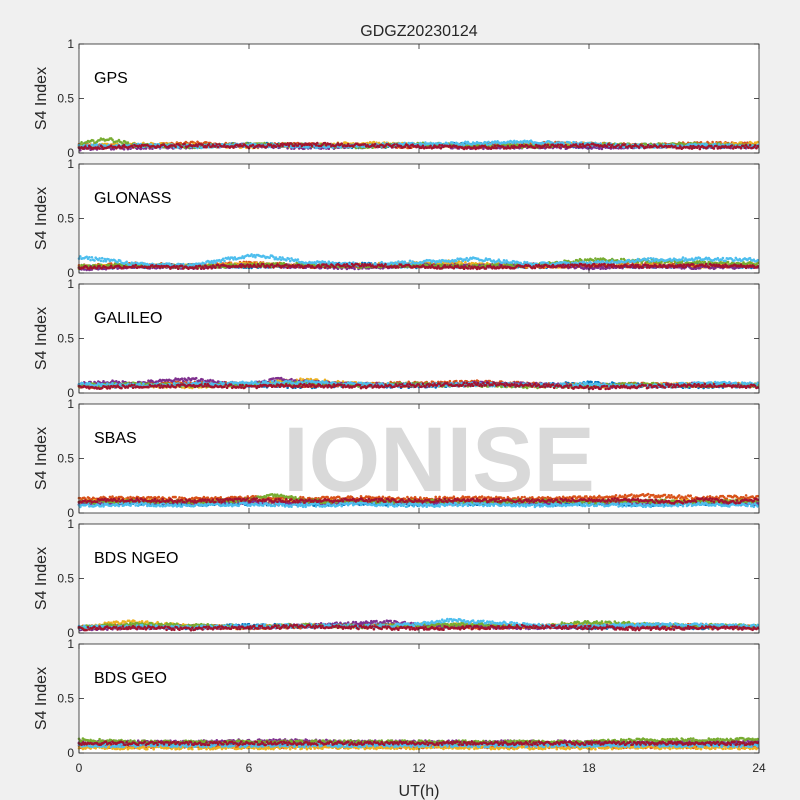  I want to click on system-label: GPS, so click(111, 78).